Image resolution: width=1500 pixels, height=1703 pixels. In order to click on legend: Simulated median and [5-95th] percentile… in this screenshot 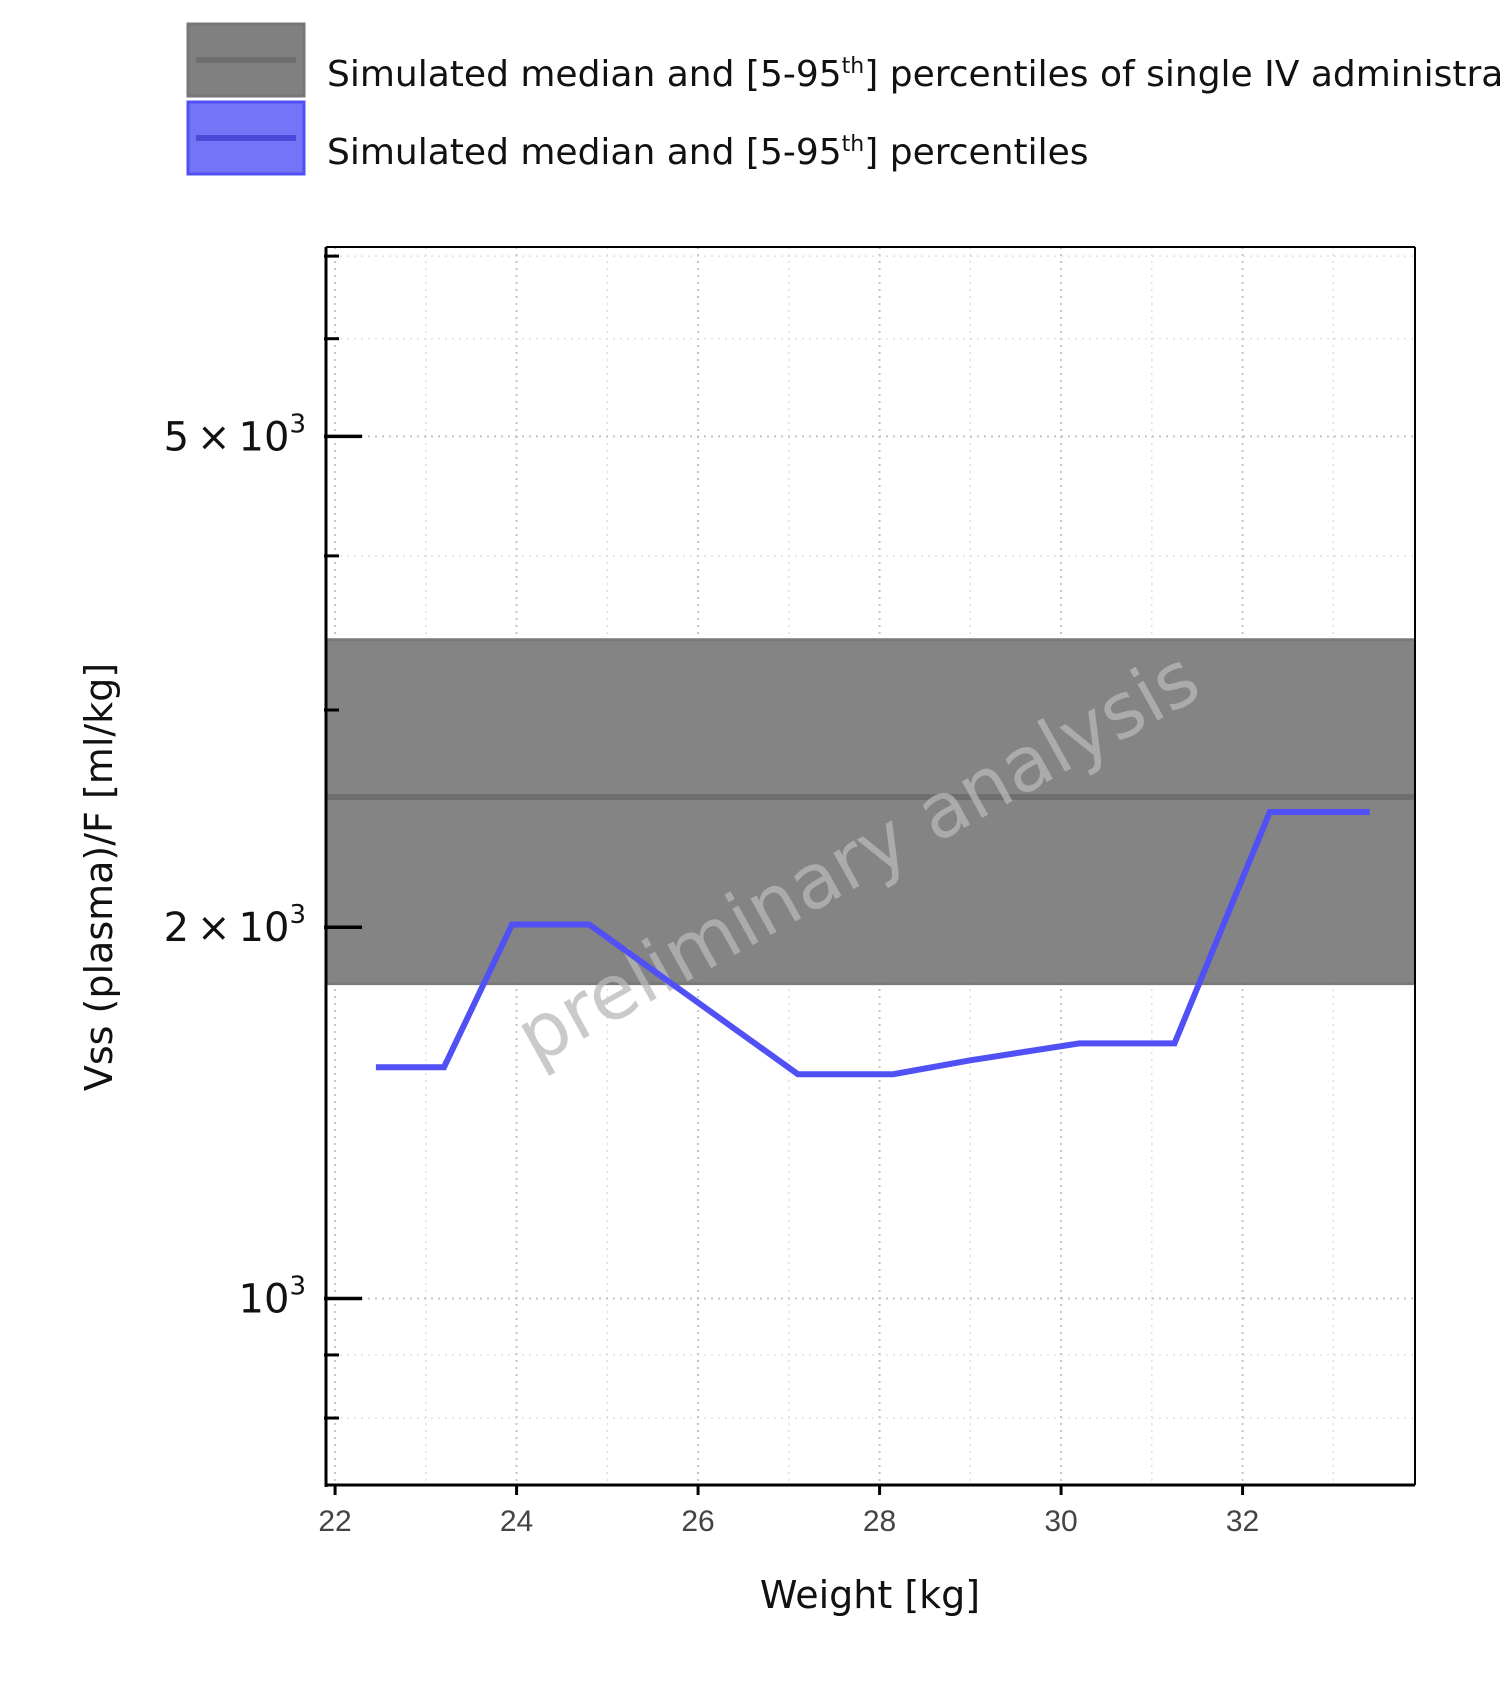, I will do `click(843, 99)`.